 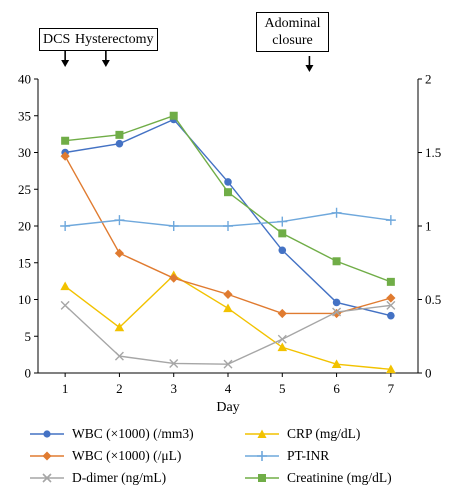 I want to click on annotation-hysterectomy: Hysterectomy, so click(x=115, y=39).